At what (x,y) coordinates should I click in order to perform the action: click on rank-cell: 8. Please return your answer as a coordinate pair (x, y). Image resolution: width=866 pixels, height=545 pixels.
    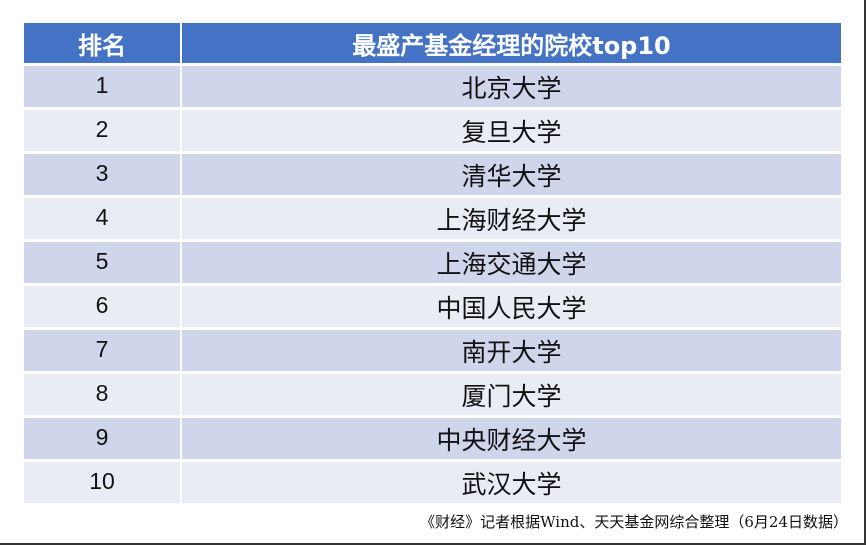
    Looking at the image, I should click on (102, 394).